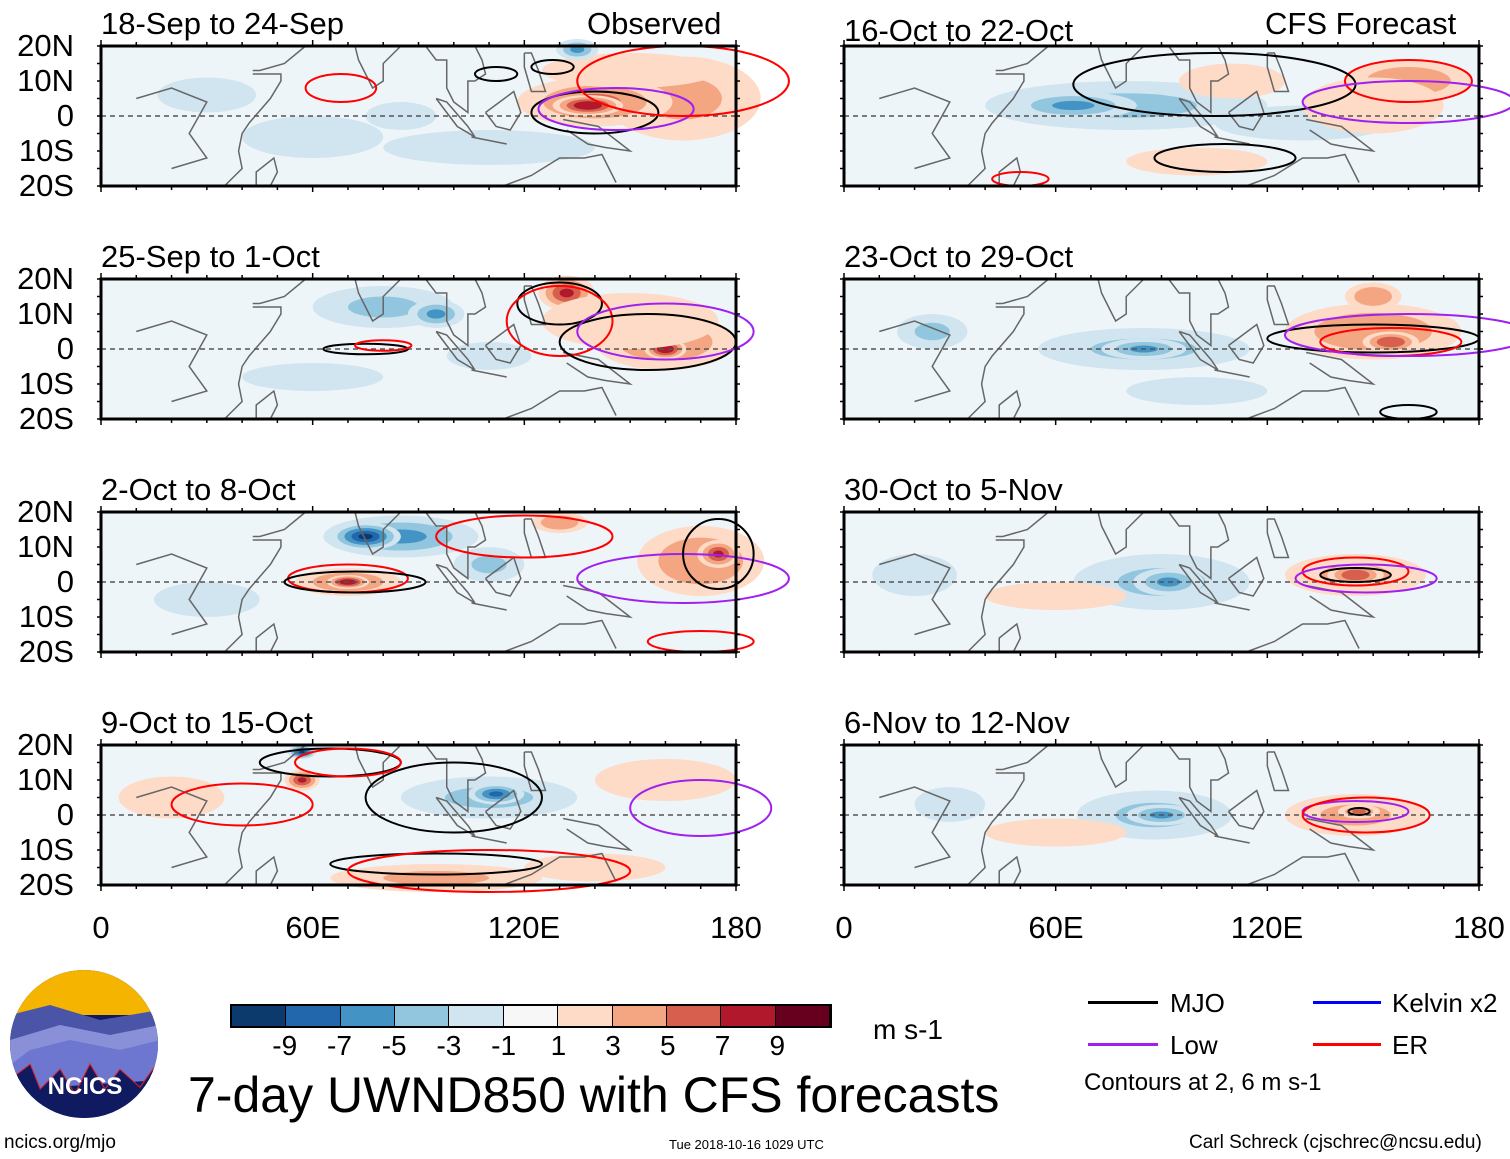  What do you see at coordinates (46, 383) in the screenshot?
I see `y-tick-label: 10S` at bounding box center [46, 383].